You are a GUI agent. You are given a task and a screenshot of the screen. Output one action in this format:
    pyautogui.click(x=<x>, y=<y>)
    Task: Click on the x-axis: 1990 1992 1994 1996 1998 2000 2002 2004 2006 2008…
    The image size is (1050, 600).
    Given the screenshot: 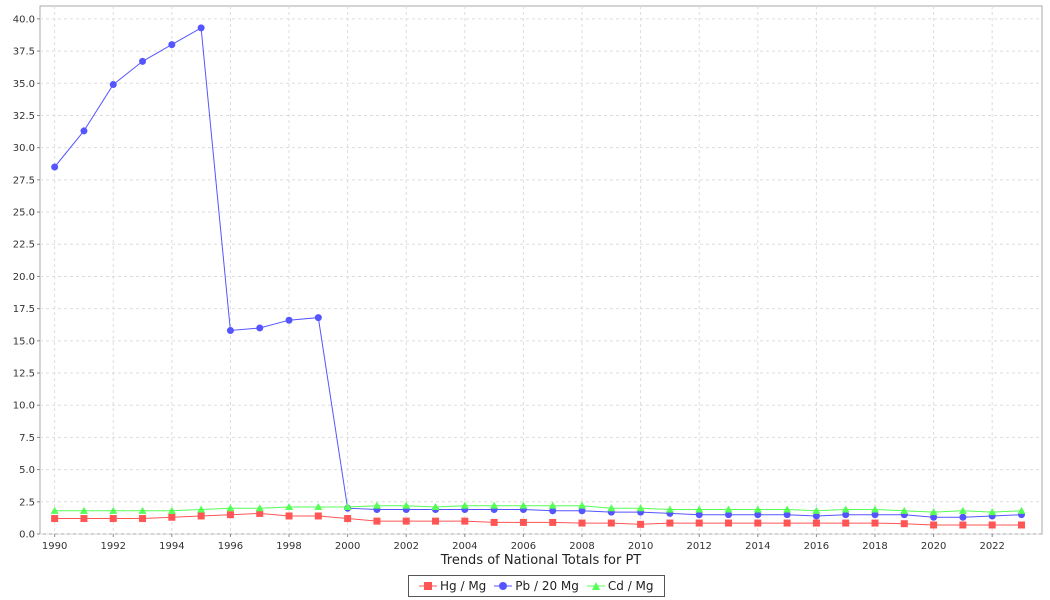 What is the action you would take?
    pyautogui.click(x=523, y=543)
    